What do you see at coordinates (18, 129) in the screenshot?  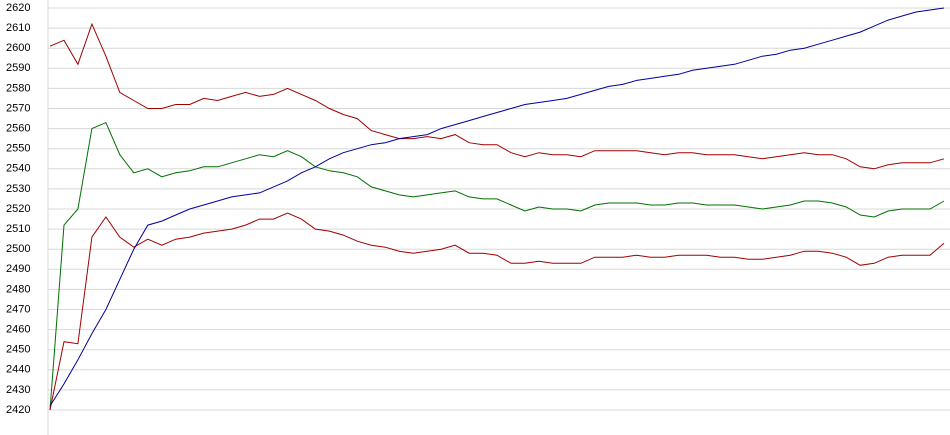 I see `y-tick-label: 2560` at bounding box center [18, 129].